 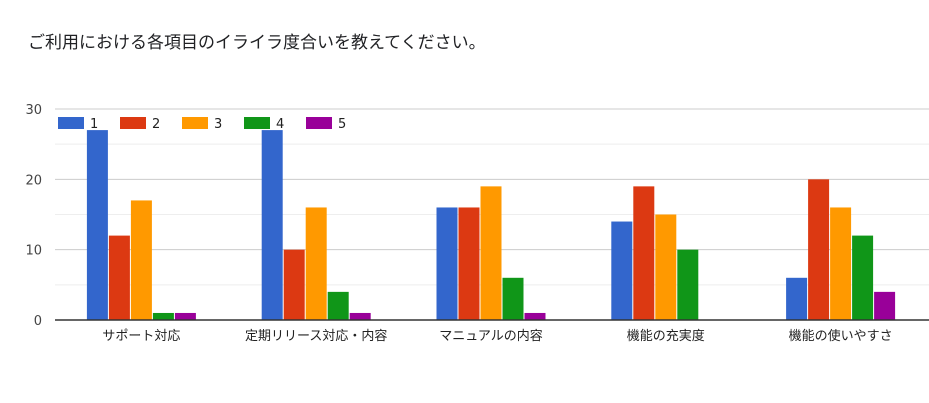 I want to click on legend-label: 4, so click(x=280, y=124).